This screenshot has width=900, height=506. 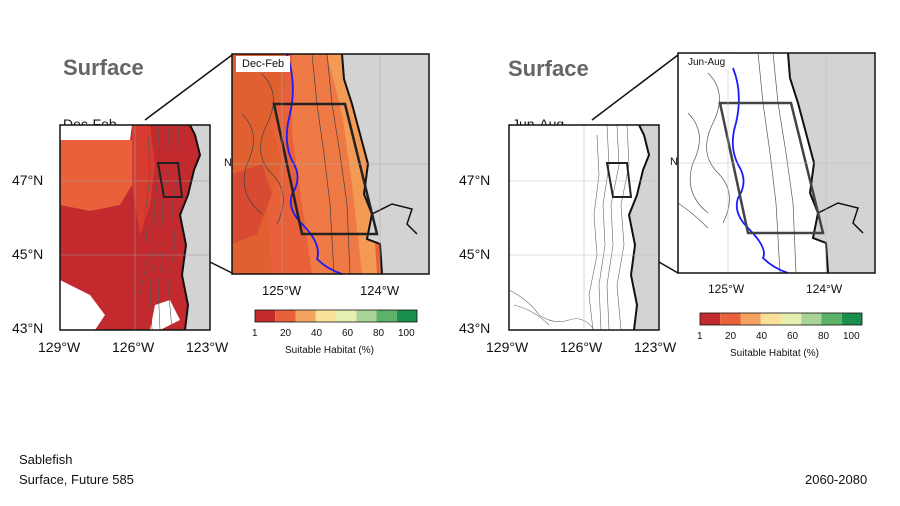 I want to click on right-inset-lon-tick-124: 124°W, so click(x=824, y=289).